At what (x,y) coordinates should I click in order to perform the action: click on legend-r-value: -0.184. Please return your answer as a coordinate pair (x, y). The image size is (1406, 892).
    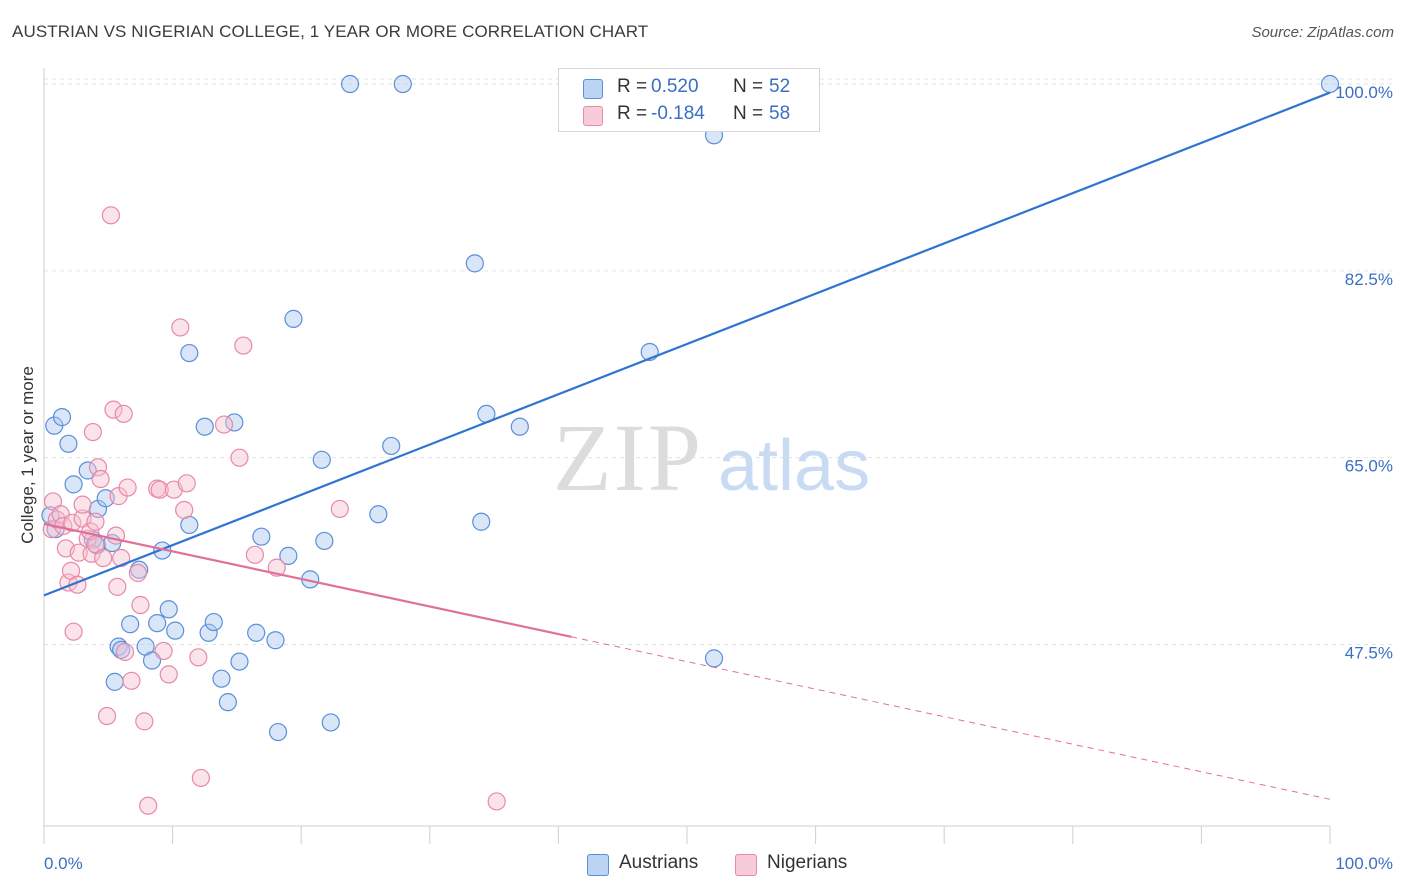
    Looking at the image, I should click on (678, 113).